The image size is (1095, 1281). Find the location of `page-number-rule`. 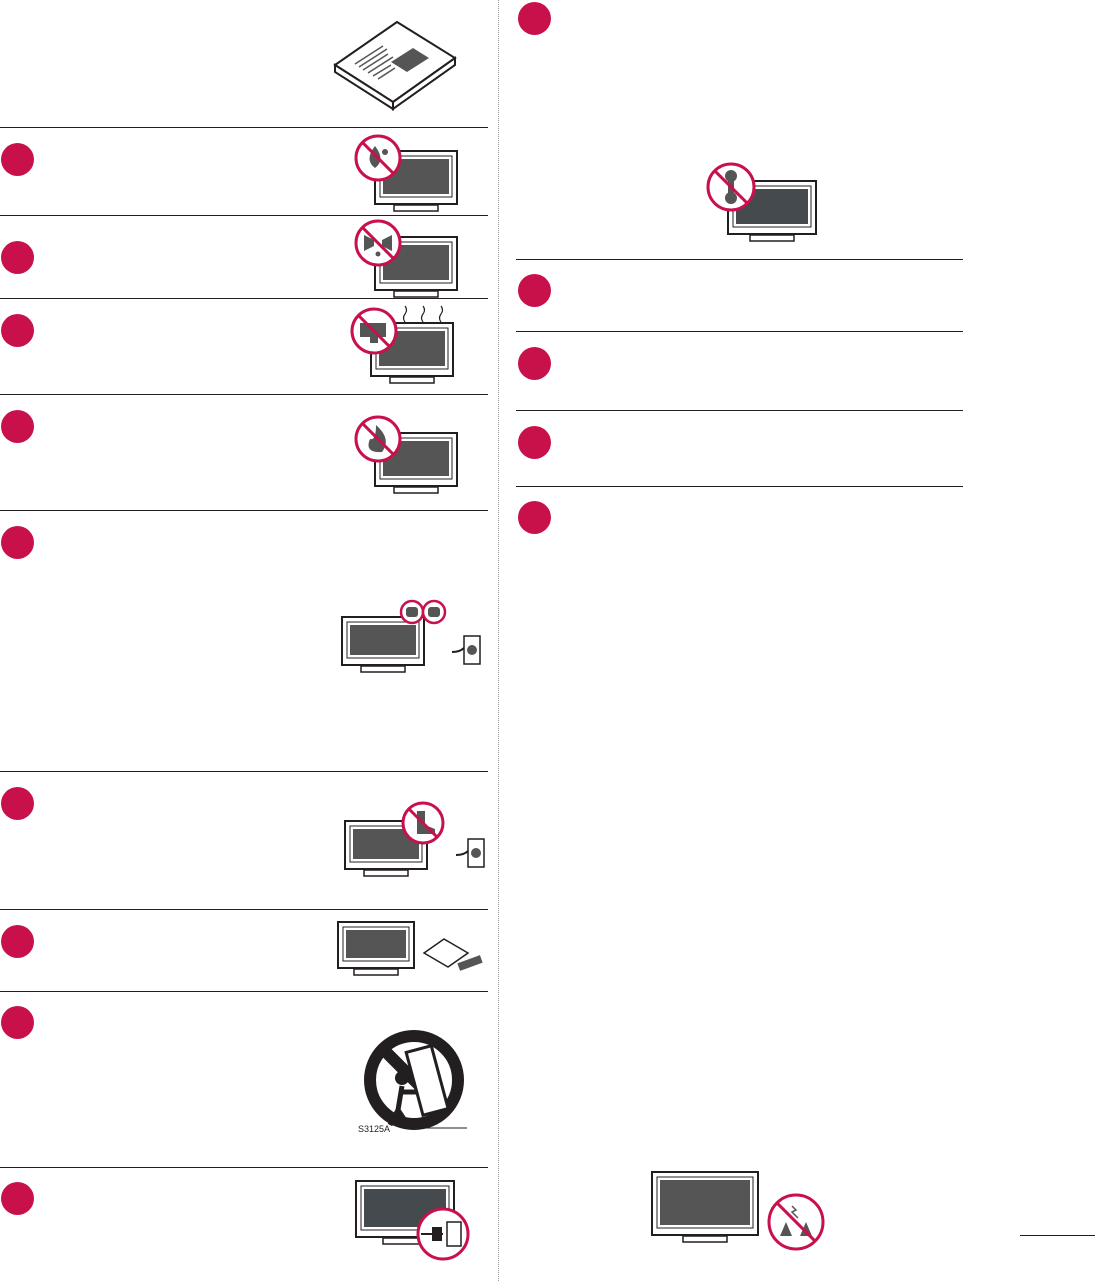

page-number-rule is located at coordinates (1057, 1235).